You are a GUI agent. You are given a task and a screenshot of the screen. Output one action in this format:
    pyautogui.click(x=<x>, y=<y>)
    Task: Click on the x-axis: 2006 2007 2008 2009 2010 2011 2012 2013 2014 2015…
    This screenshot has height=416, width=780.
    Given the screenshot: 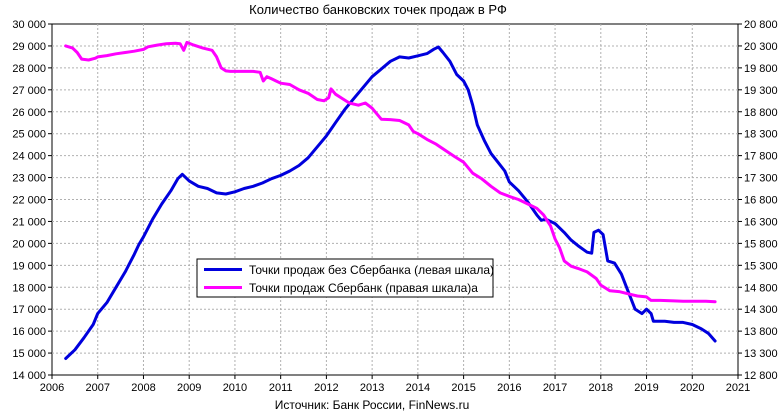 What is the action you would take?
    pyautogui.click(x=395, y=384)
    